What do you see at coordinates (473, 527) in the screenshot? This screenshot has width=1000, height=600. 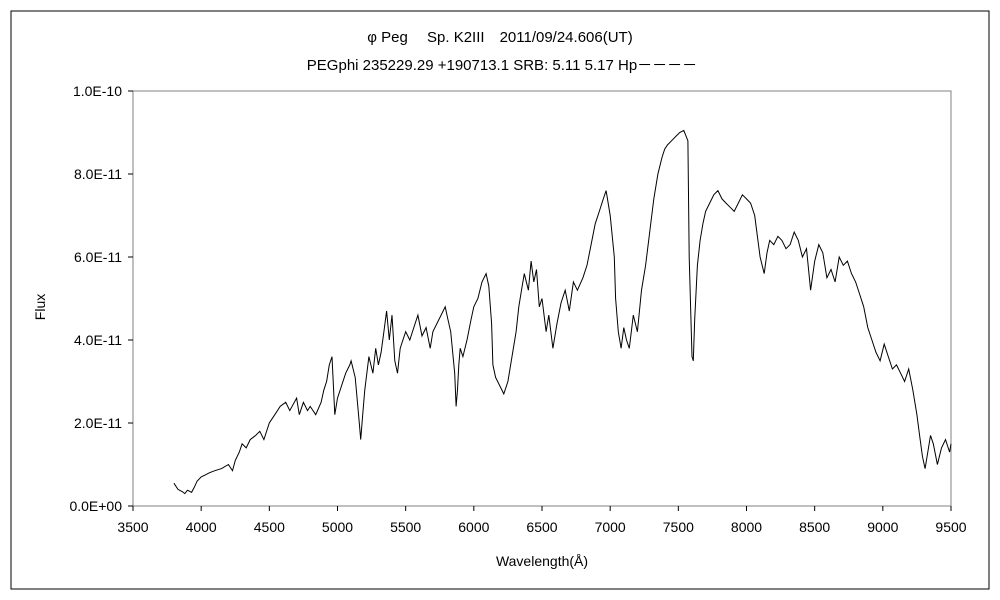 I see `x-tick-label: 6000` at bounding box center [473, 527].